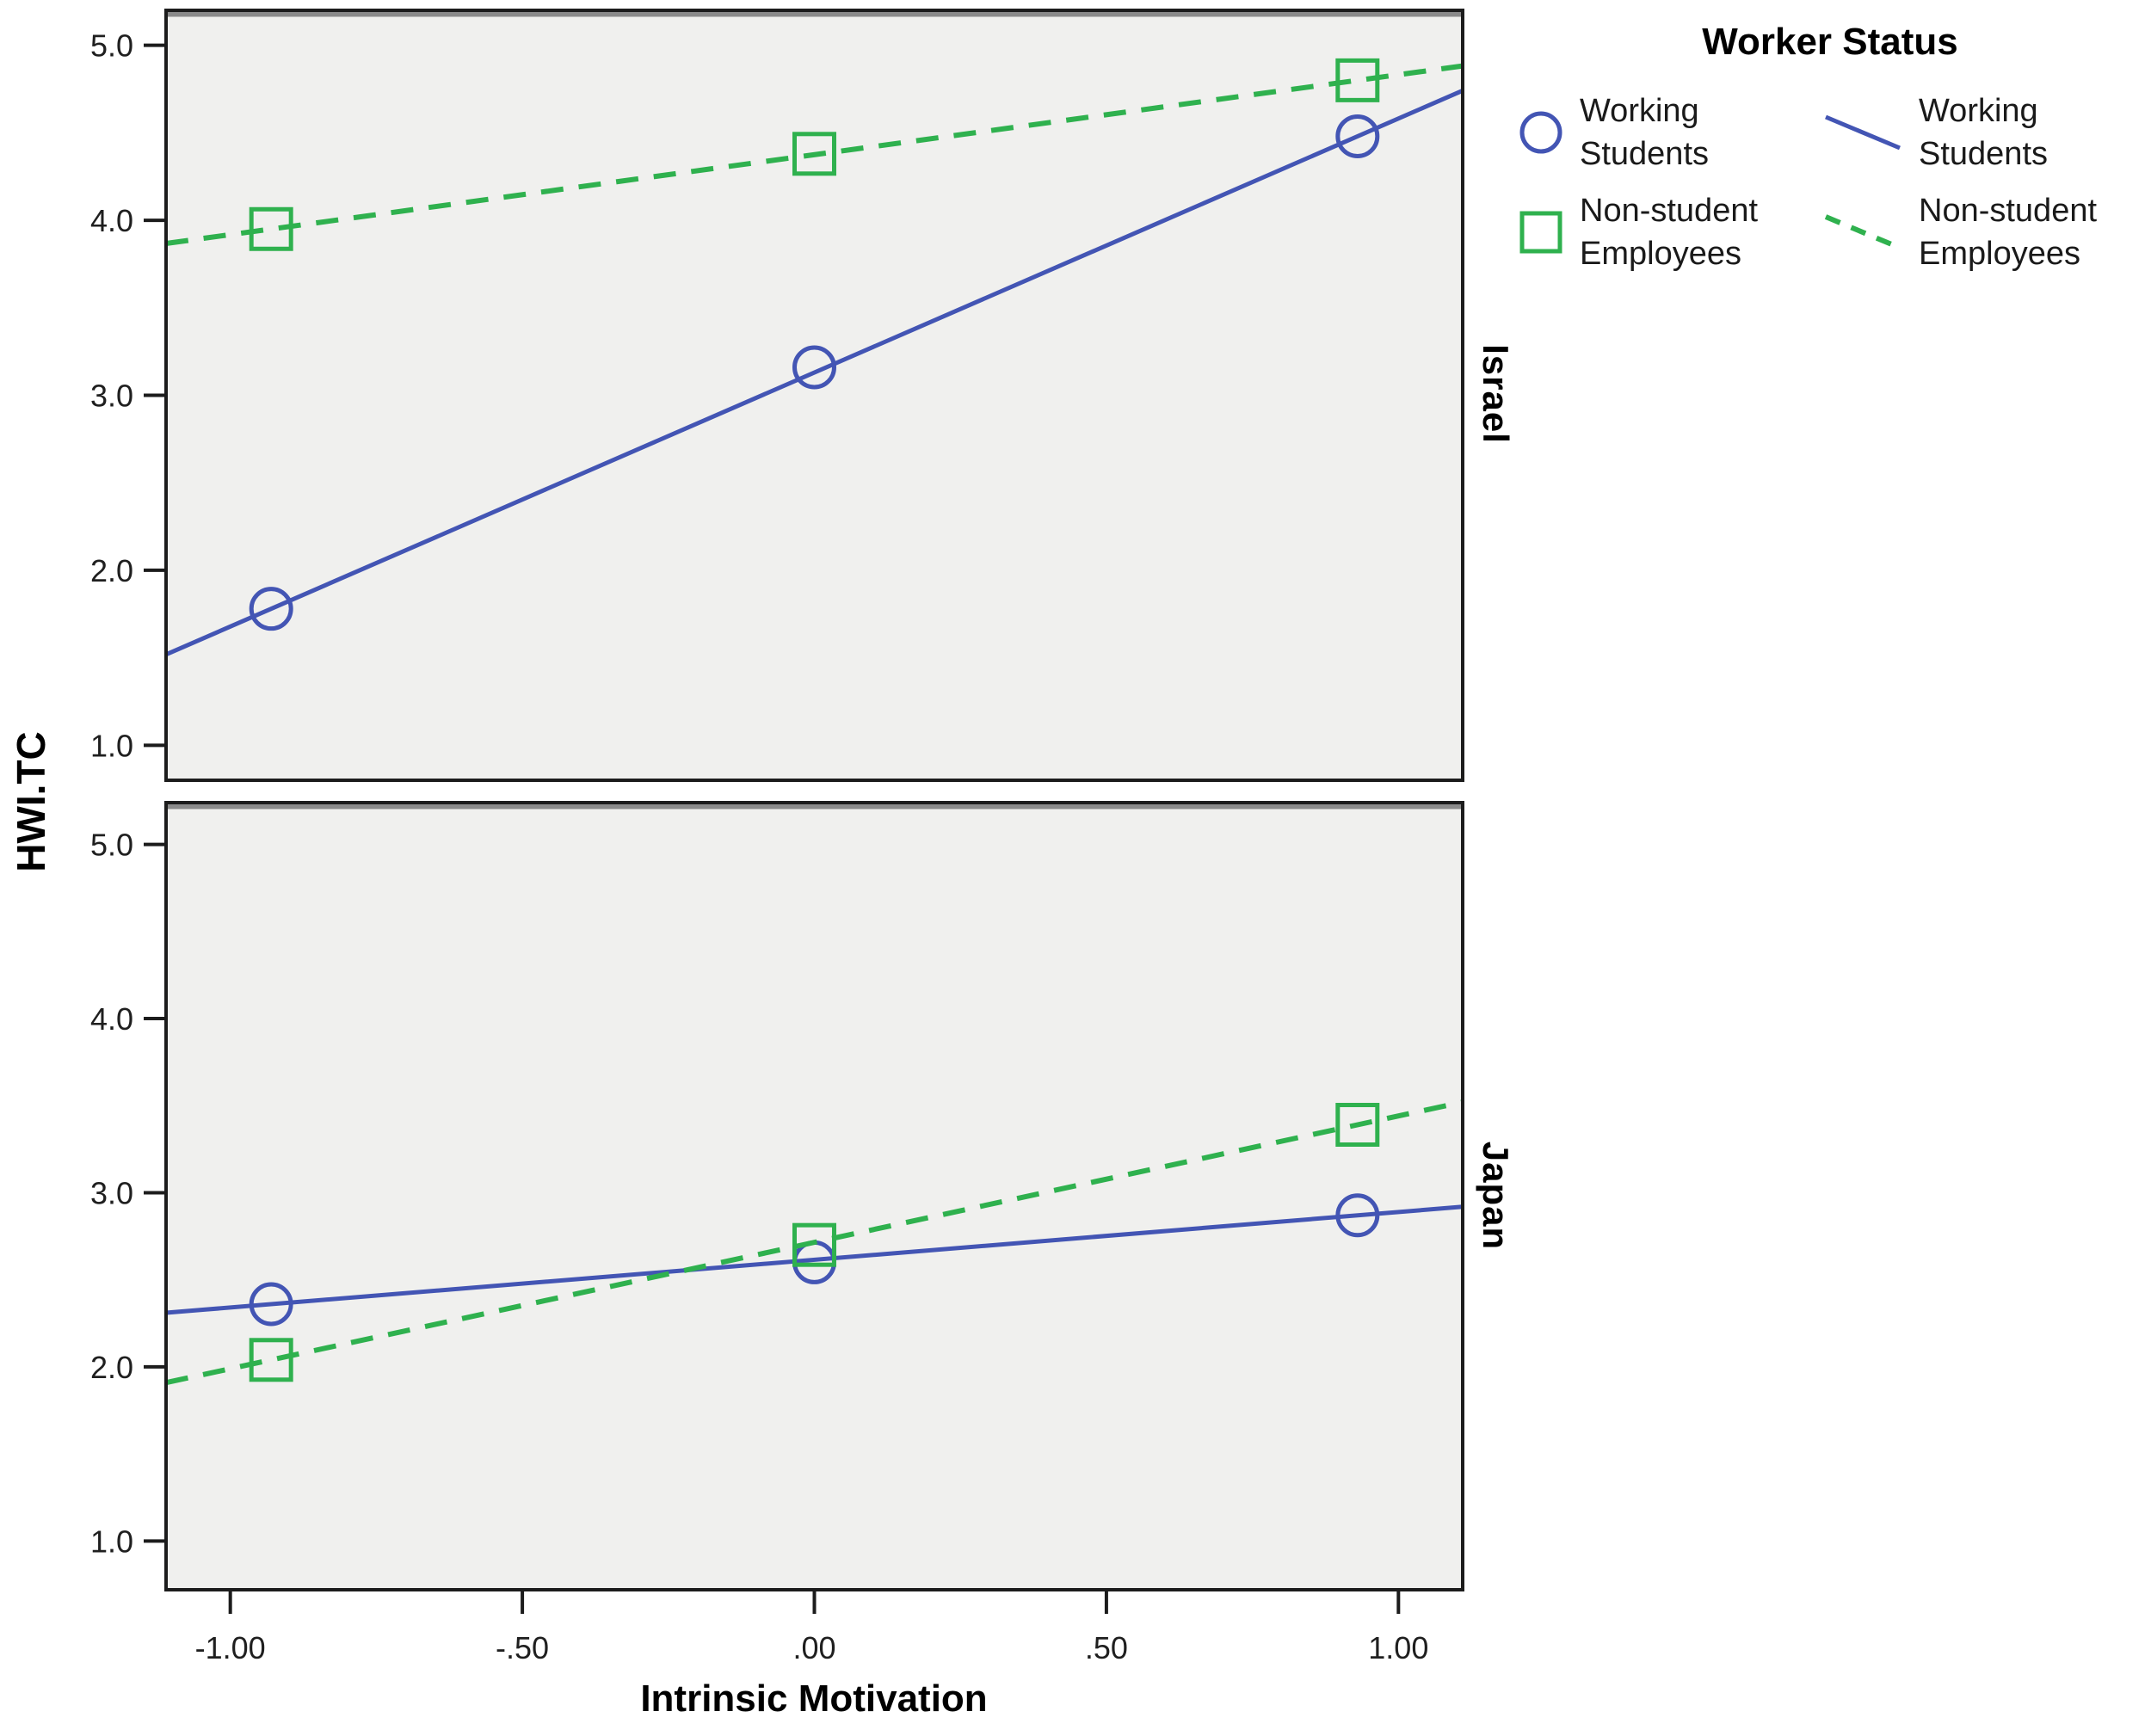 Image resolution: width=2151 pixels, height=1736 pixels. What do you see at coordinates (812, 1628) in the screenshot?
I see `x-axis: -1.00 -.50 .00 .50 1.00` at bounding box center [812, 1628].